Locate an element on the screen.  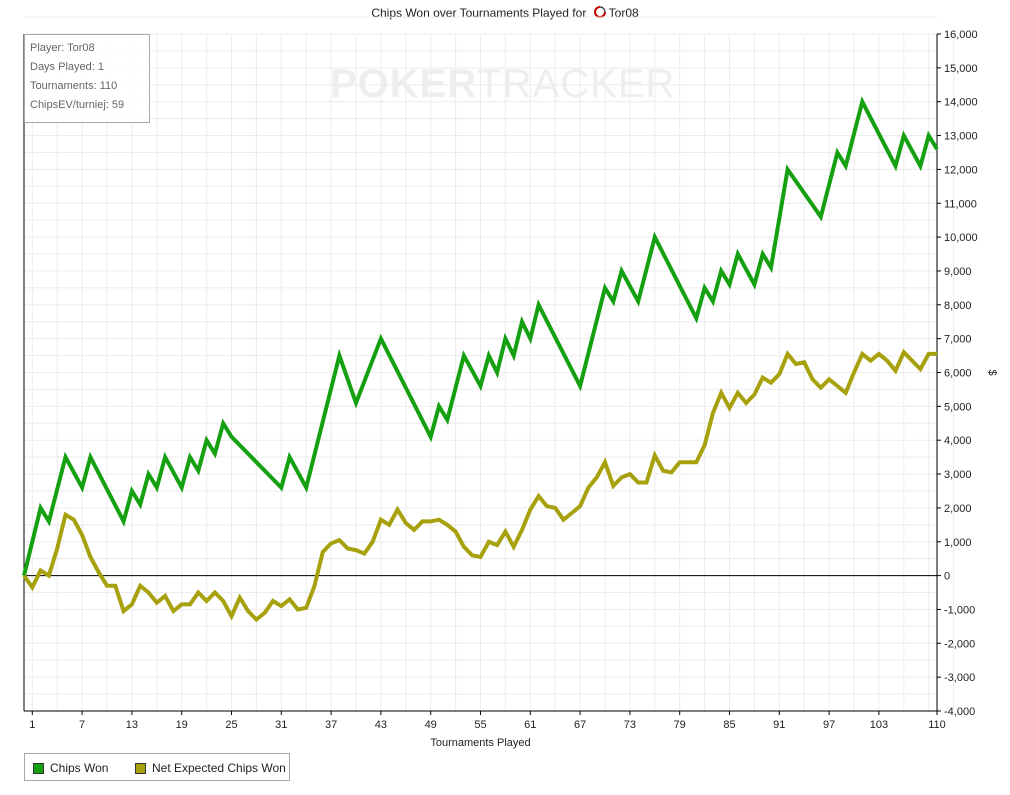
y-tick-label: -3,000 is located at coordinates (959, 678).